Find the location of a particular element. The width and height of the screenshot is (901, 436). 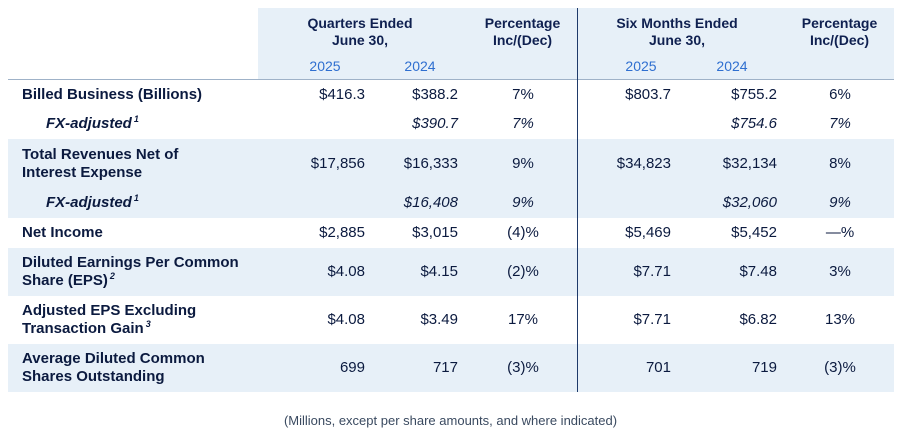

six-months-header-bg is located at coordinates (736, 43).